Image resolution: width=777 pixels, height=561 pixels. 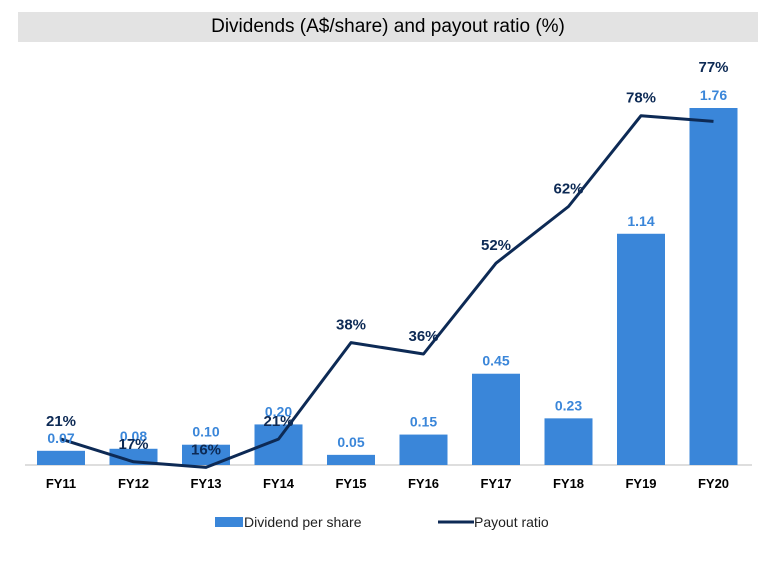 I want to click on dividend-value-label: 0.05, so click(x=350, y=442).